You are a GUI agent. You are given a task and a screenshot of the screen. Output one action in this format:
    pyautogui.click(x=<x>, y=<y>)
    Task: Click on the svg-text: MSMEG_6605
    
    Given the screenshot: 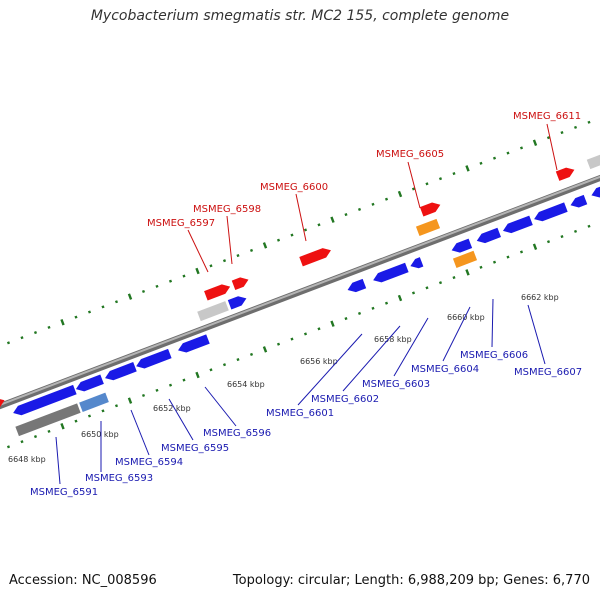 What is the action you would take?
    pyautogui.click(x=410, y=154)
    